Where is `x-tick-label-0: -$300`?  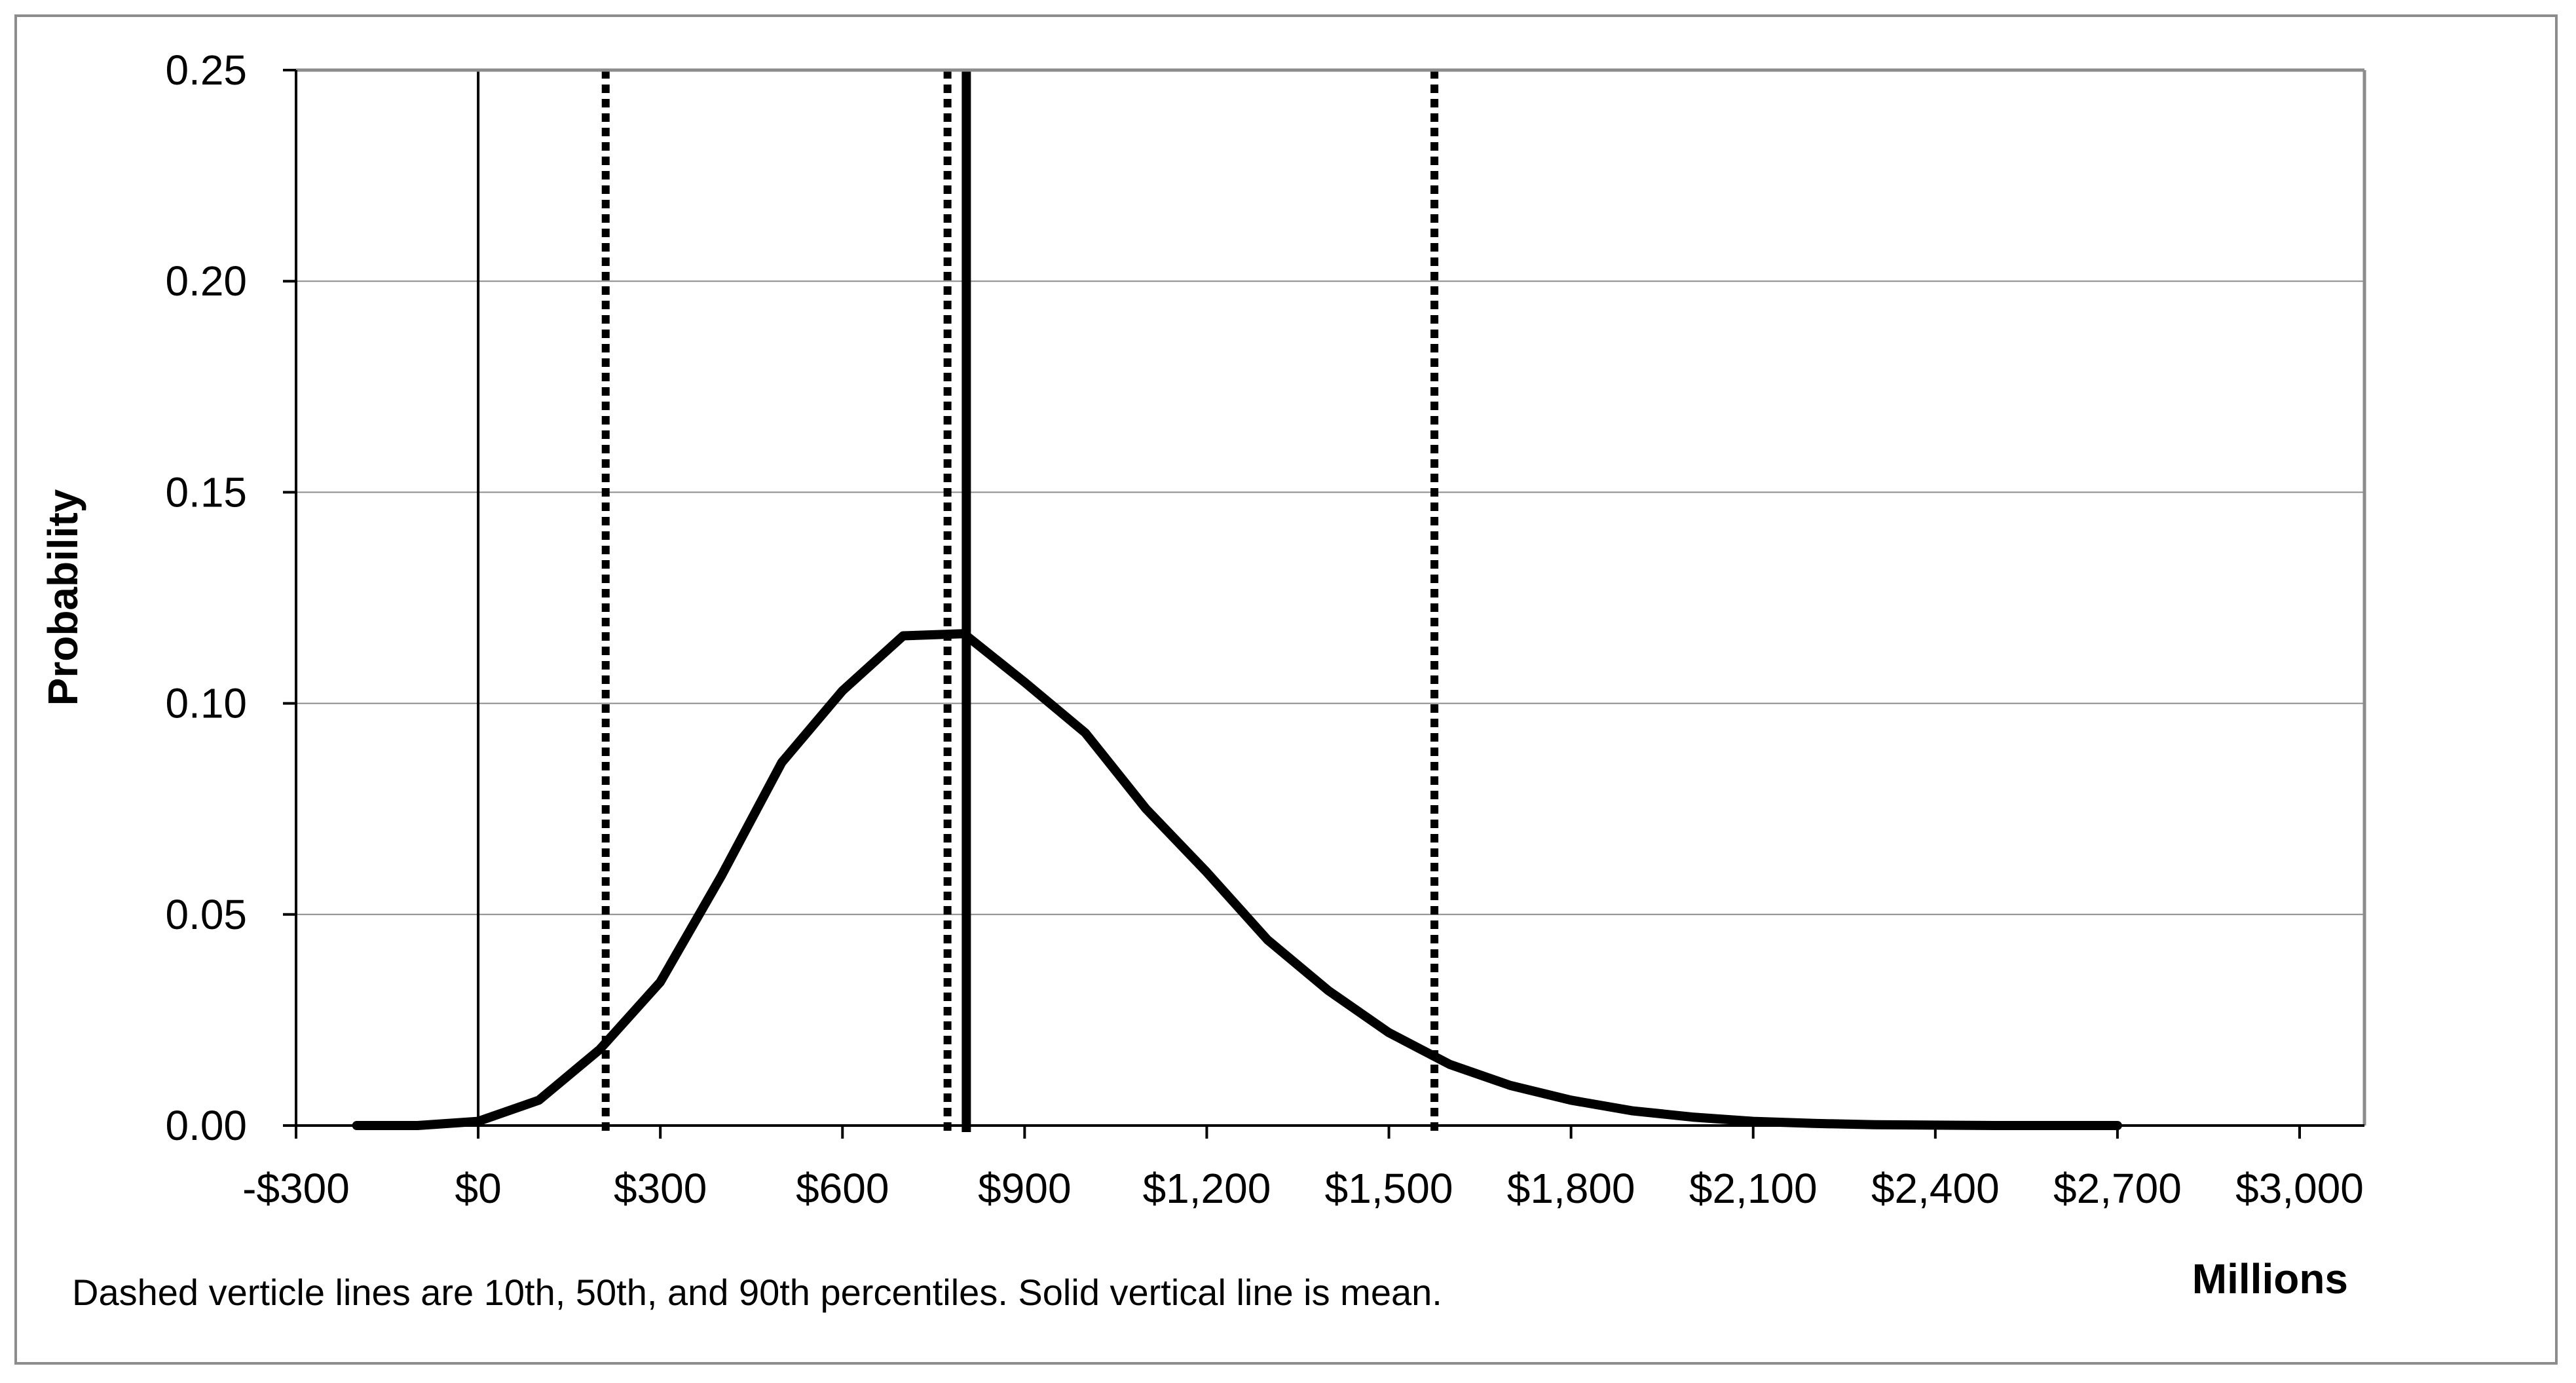
x-tick-label-0: -$300 is located at coordinates (296, 1188).